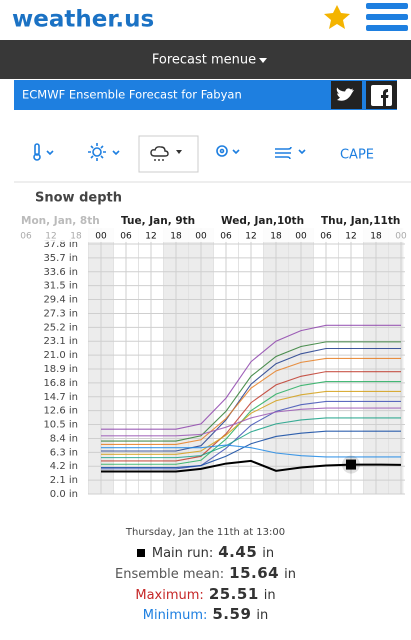 This screenshot has width=411, height=640. I want to click on max-value: 25.51, so click(233, 594).